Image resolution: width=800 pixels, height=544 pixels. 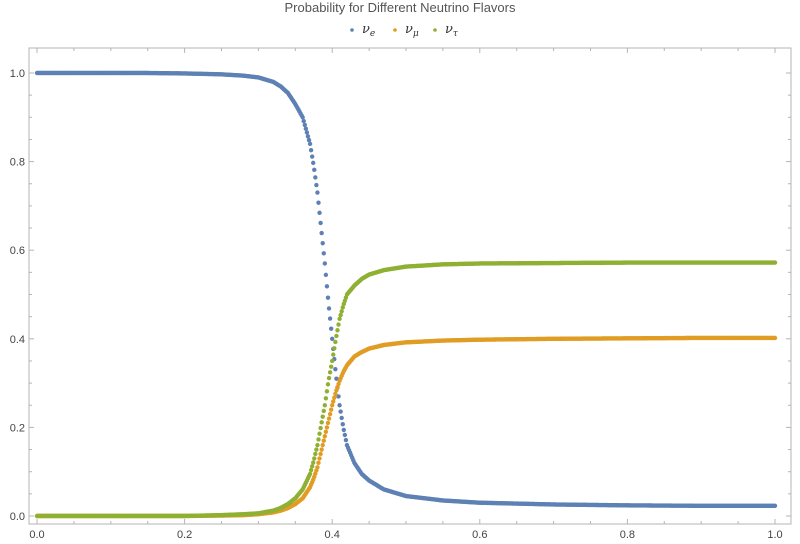 I want to click on legend-label-subscript: τ, so click(x=456, y=34).